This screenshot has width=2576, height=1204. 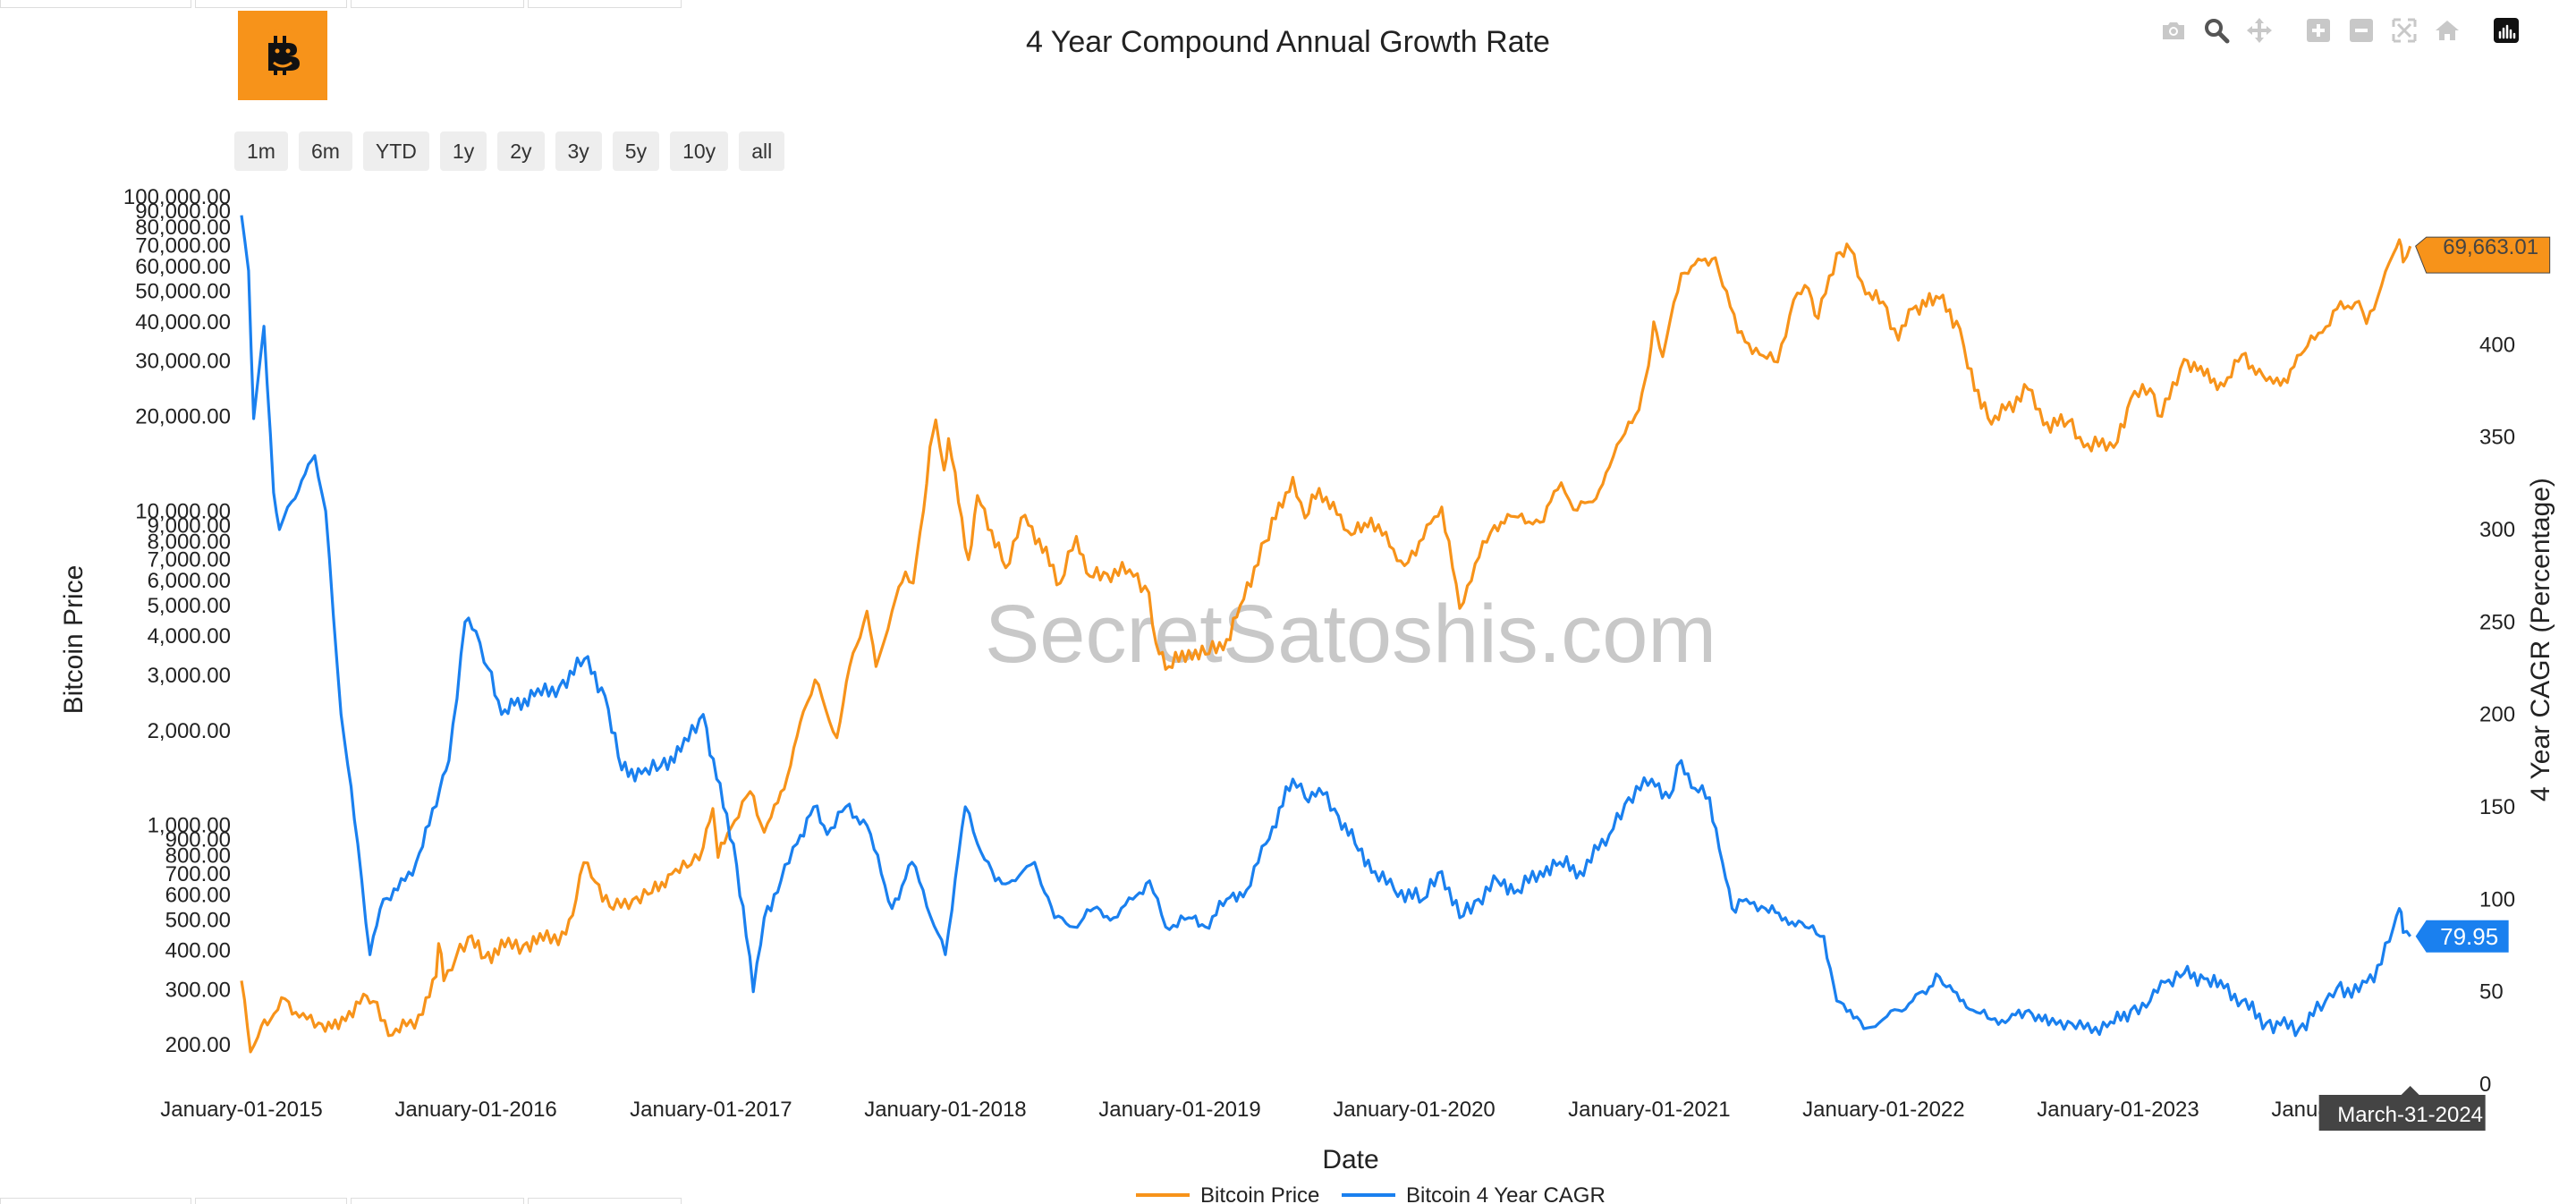 I want to click on x-tick-label-2: January-01-2017, so click(x=711, y=1110).